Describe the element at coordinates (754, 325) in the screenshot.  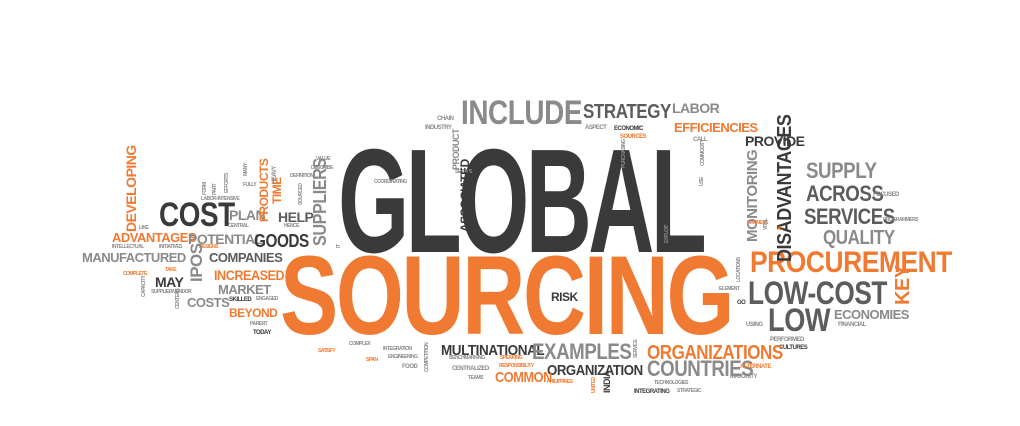
I see `word-using: USING` at that location.